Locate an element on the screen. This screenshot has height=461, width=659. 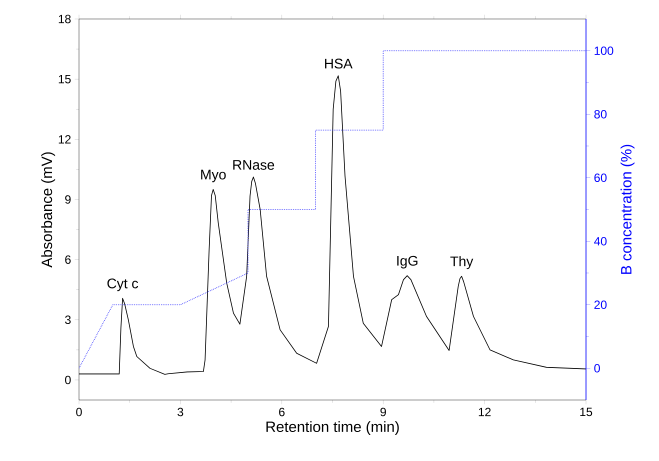
annotation: HSA is located at coordinates (339, 63).